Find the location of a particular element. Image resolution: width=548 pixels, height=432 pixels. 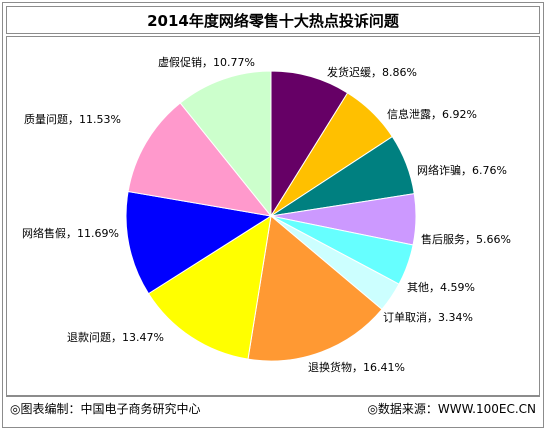

slice-label-4: 售后服务，5.66% is located at coordinates (466, 239).